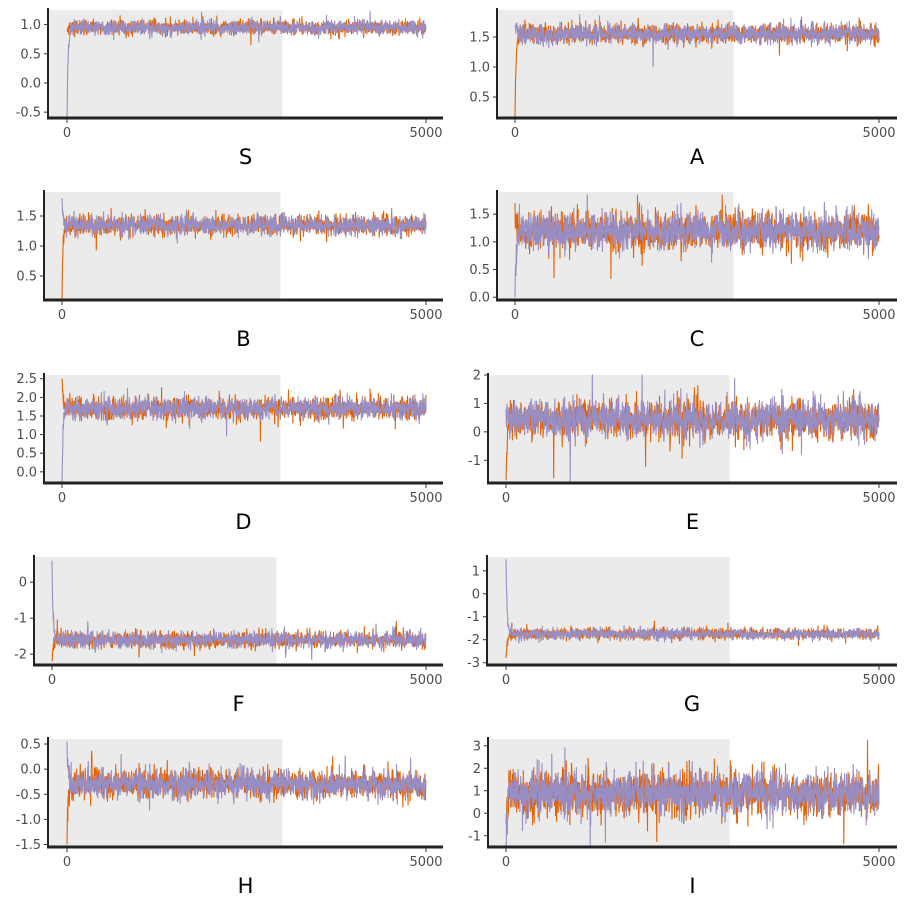  I want to click on trace-panel-e: -1 0 1 2 0 5000 E, so click(677, 456).